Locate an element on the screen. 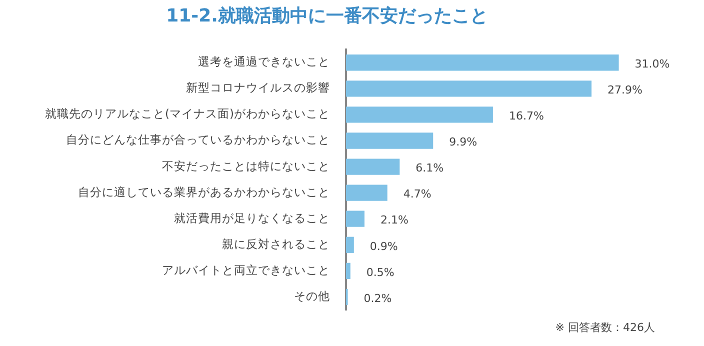 The width and height of the screenshot is (704, 346). data-label: 0.2% is located at coordinates (378, 298).